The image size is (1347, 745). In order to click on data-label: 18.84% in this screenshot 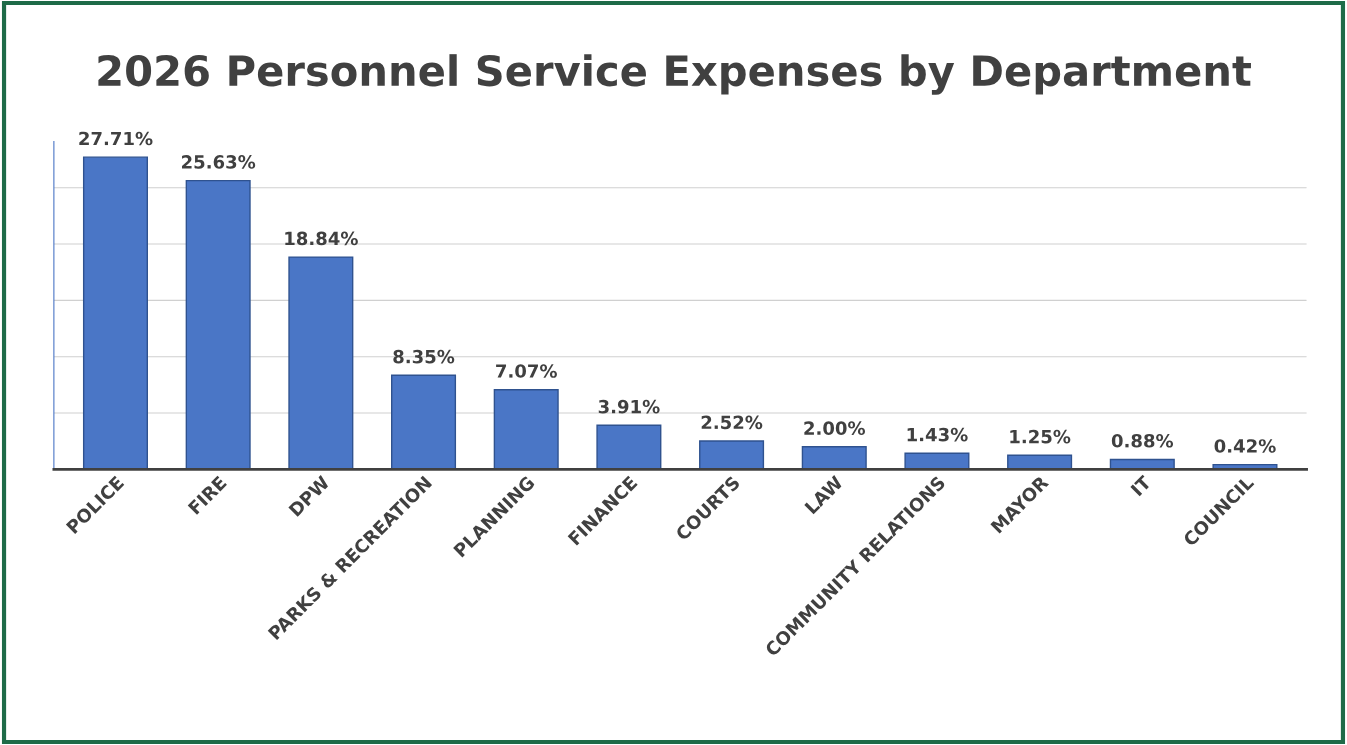, I will do `click(321, 238)`.